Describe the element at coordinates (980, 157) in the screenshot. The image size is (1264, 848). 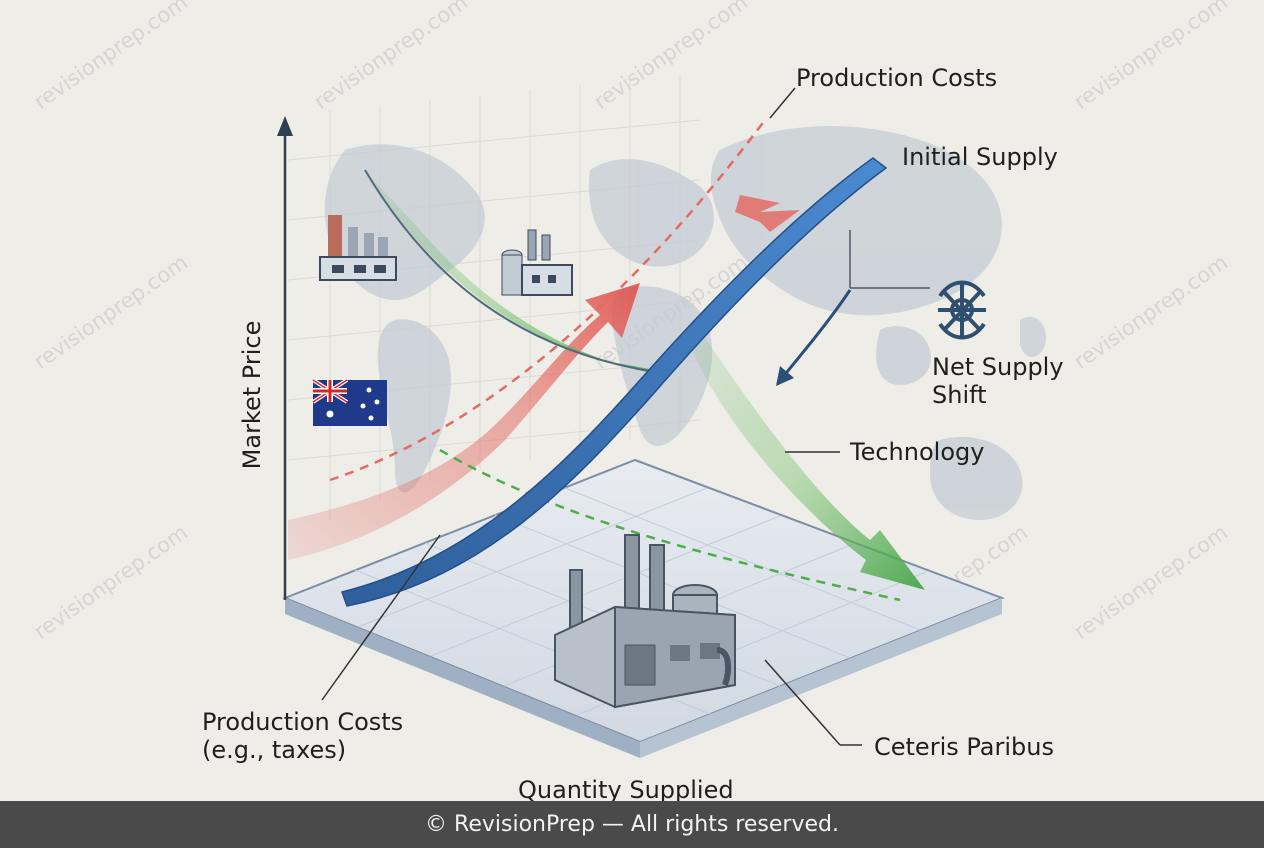
I see `initial-supply-label: Initial Supply` at that location.